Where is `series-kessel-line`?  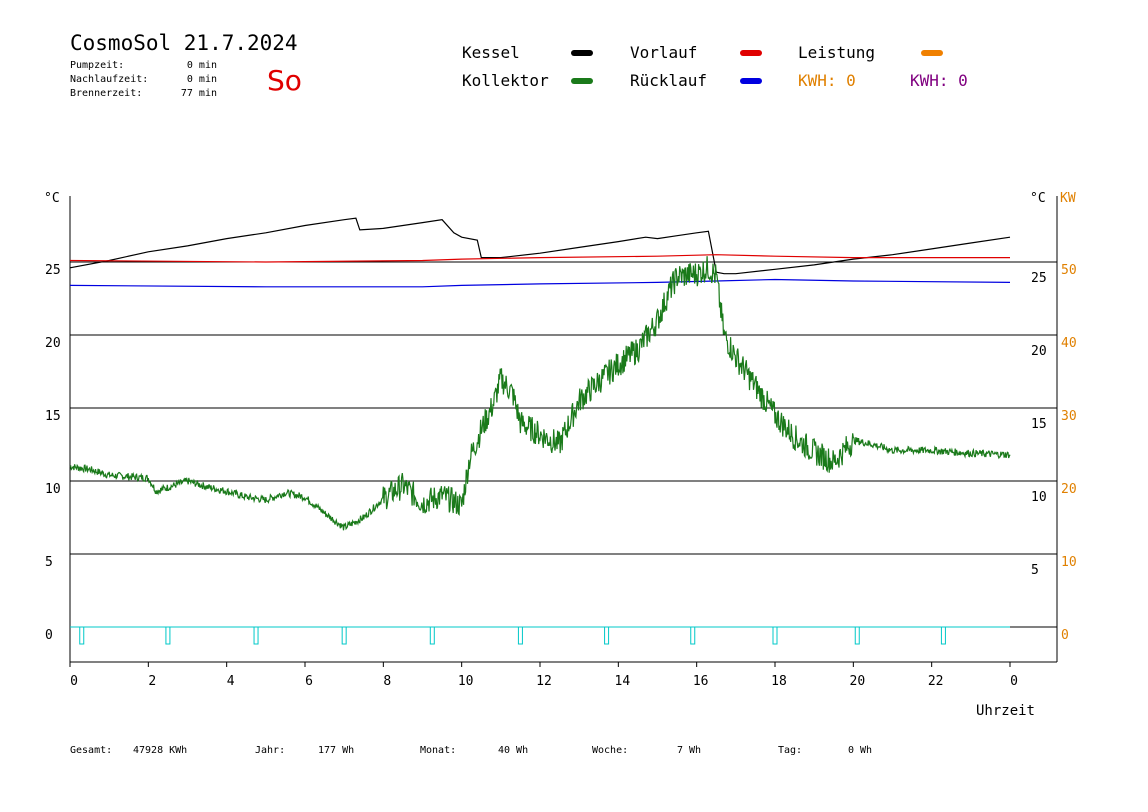 series-kessel-line is located at coordinates (540, 246).